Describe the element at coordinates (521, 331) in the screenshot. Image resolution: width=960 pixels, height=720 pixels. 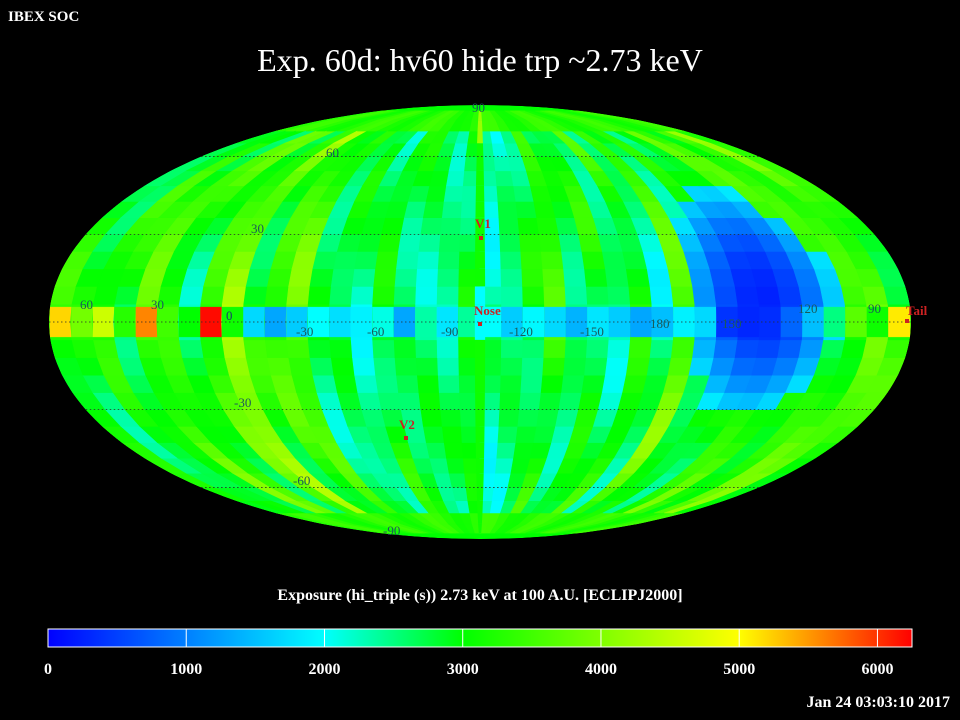
I see `lon-tick-label: -120` at that location.